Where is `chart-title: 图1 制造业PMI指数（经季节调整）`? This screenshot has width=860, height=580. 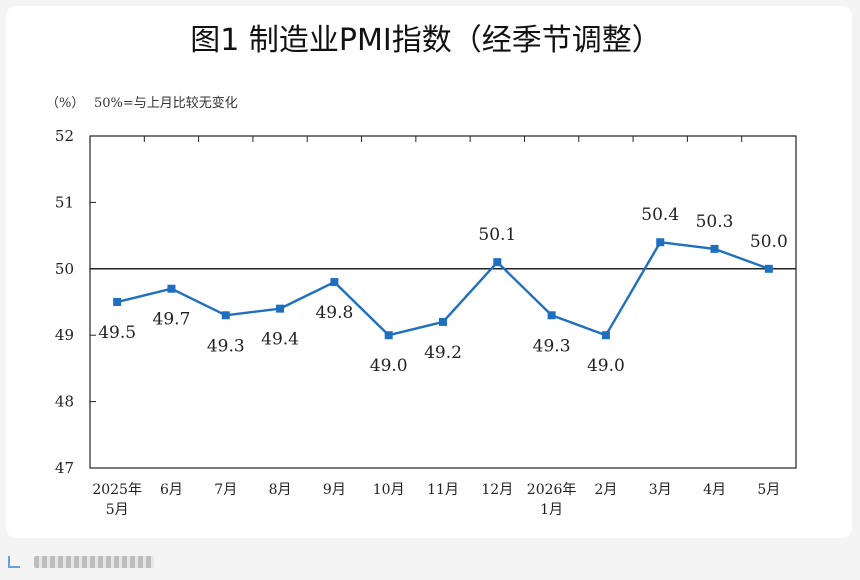
chart-title: 图1 制造业PMI指数（经季节调整） is located at coordinates (425, 40).